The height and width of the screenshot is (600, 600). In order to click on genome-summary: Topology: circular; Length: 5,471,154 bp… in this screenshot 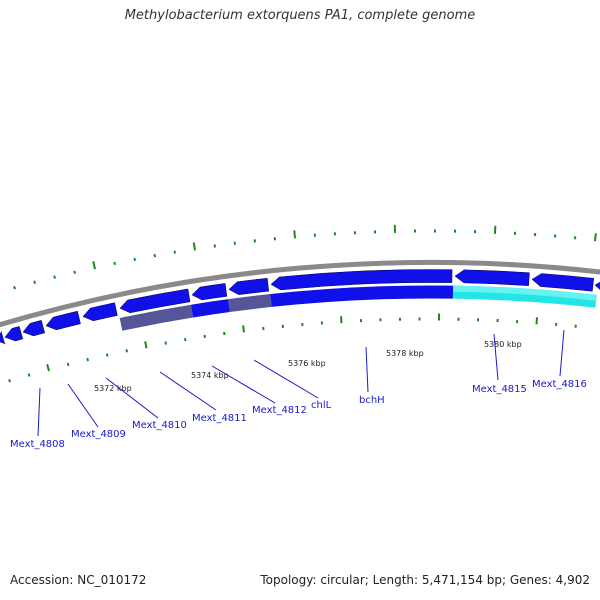, I will do `click(425, 580)`.